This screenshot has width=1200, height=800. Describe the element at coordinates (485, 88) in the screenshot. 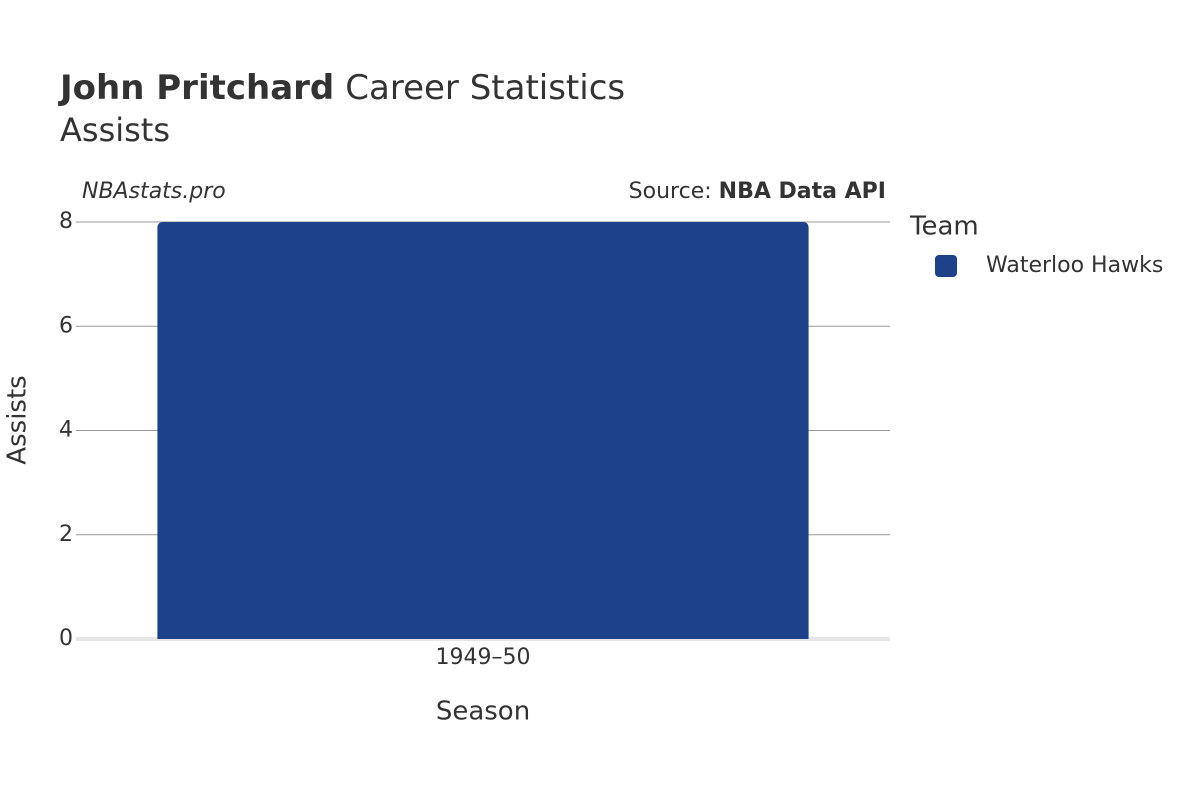

I see `title-text: Career Statistics` at that location.